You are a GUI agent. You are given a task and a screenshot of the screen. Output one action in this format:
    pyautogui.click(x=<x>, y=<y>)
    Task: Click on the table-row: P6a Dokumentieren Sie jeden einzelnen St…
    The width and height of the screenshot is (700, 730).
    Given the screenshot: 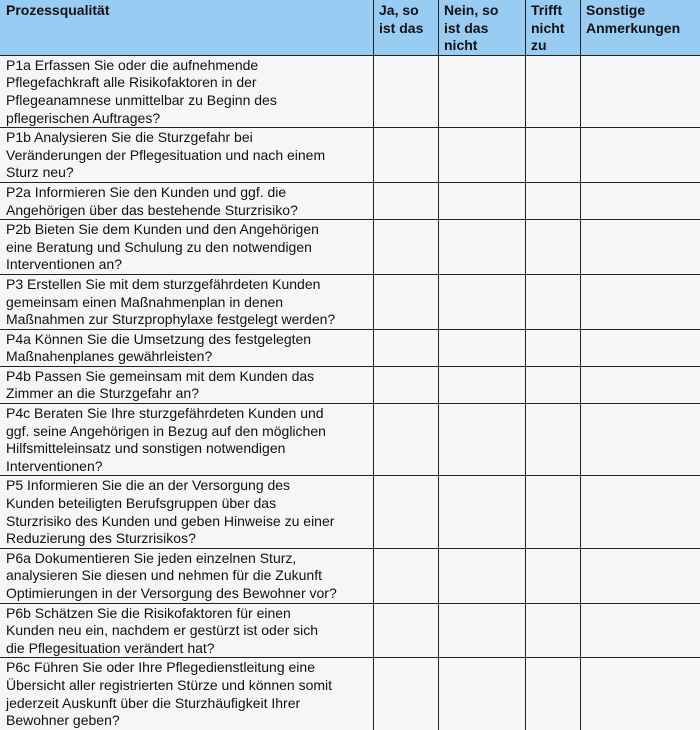 What is the action you would take?
    pyautogui.click(x=350, y=575)
    